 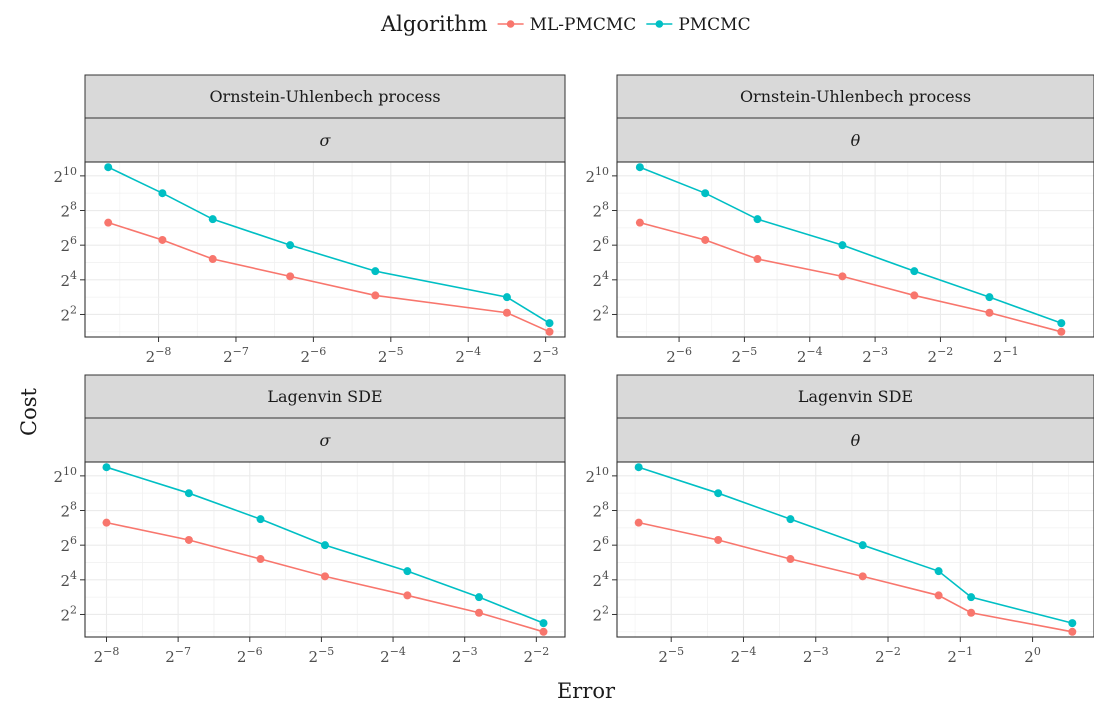 What do you see at coordinates (600, 510) in the screenshot?
I see `y-tick-label: 28` at bounding box center [600, 510].